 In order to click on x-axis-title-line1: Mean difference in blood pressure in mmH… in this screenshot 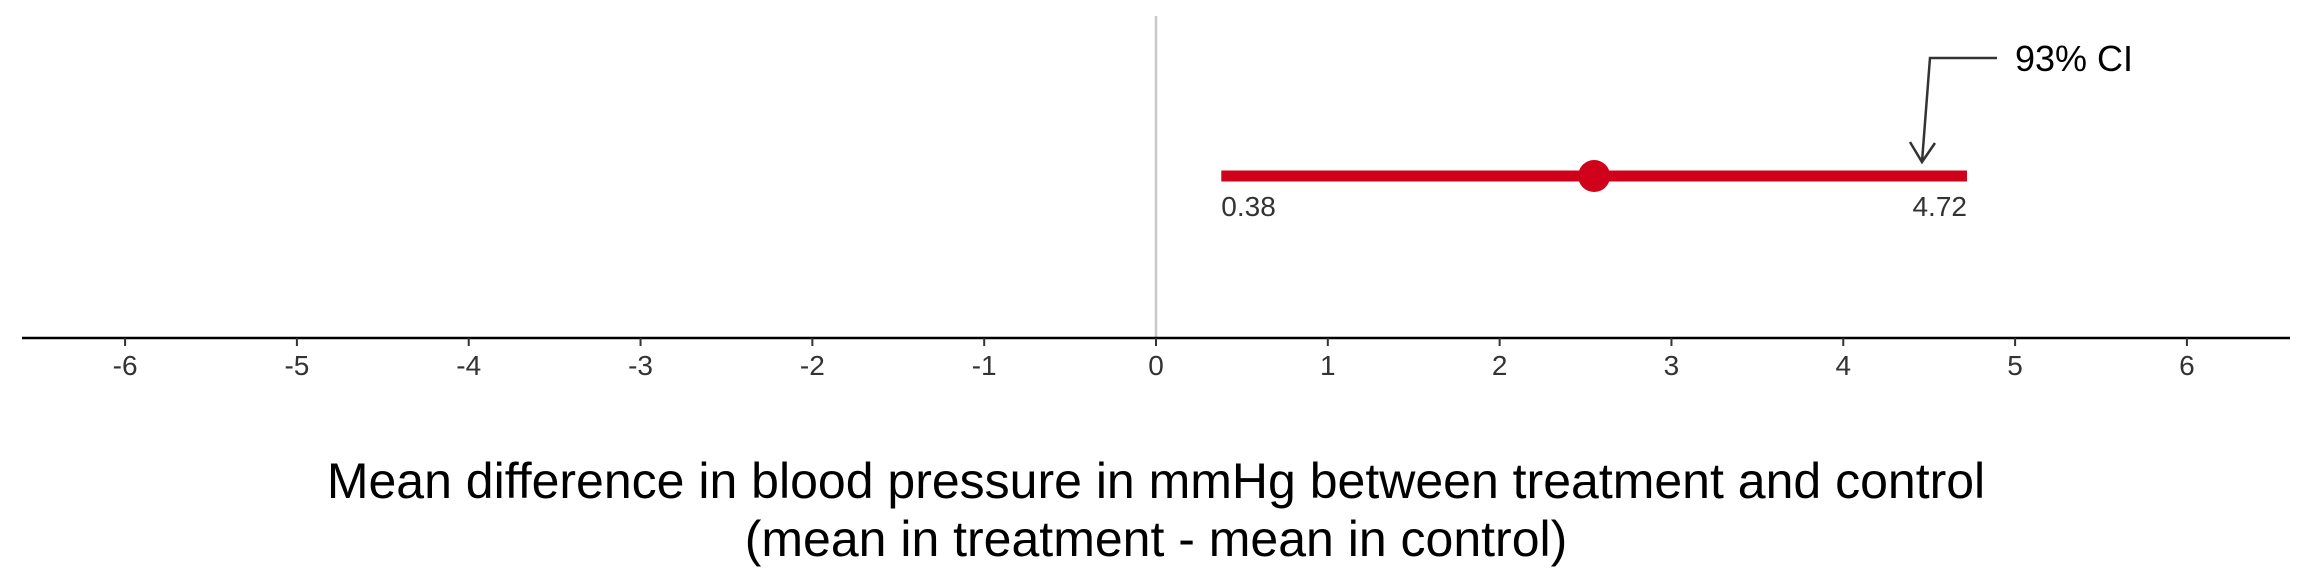, I will do `click(1156, 481)`.